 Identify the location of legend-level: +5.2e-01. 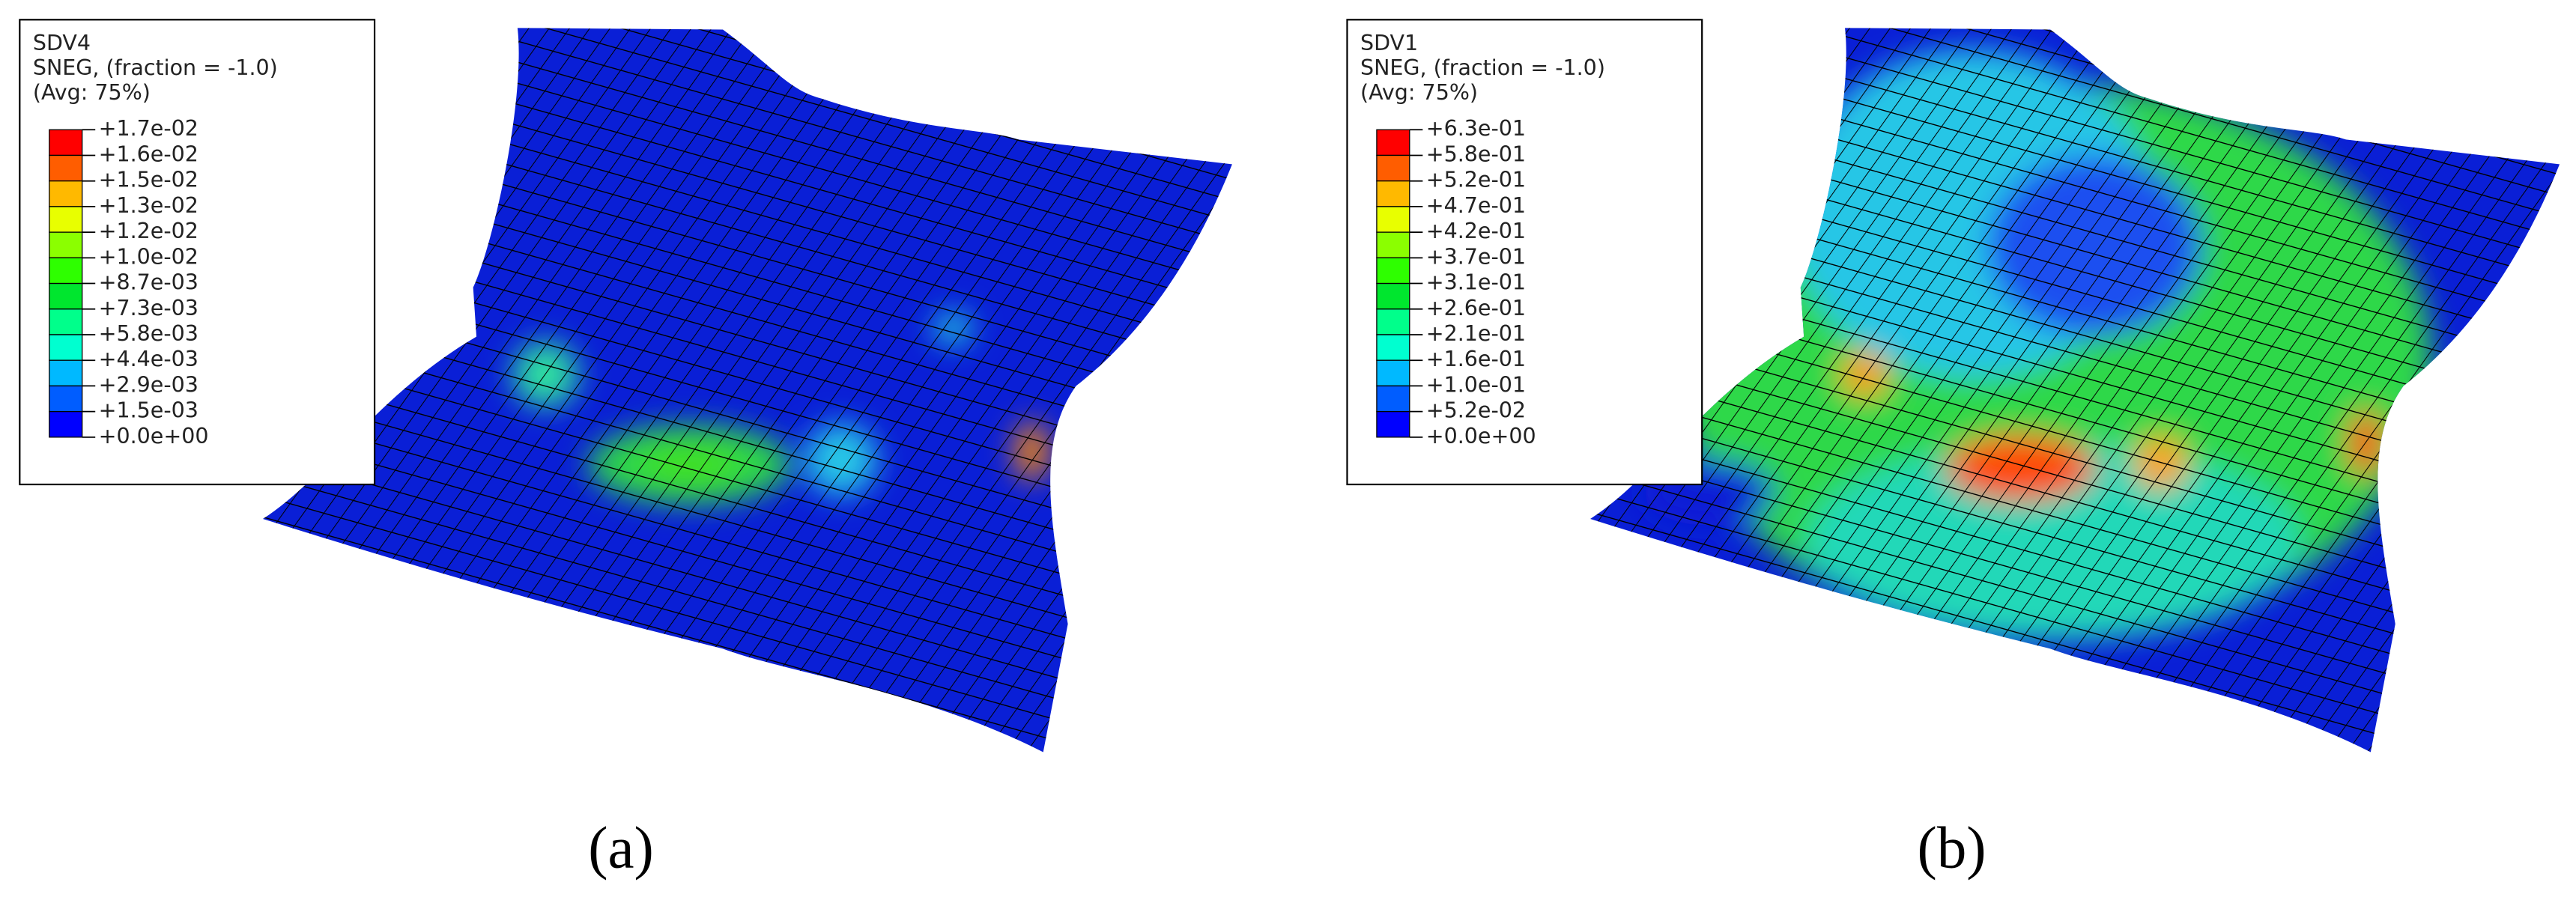
(1476, 180).